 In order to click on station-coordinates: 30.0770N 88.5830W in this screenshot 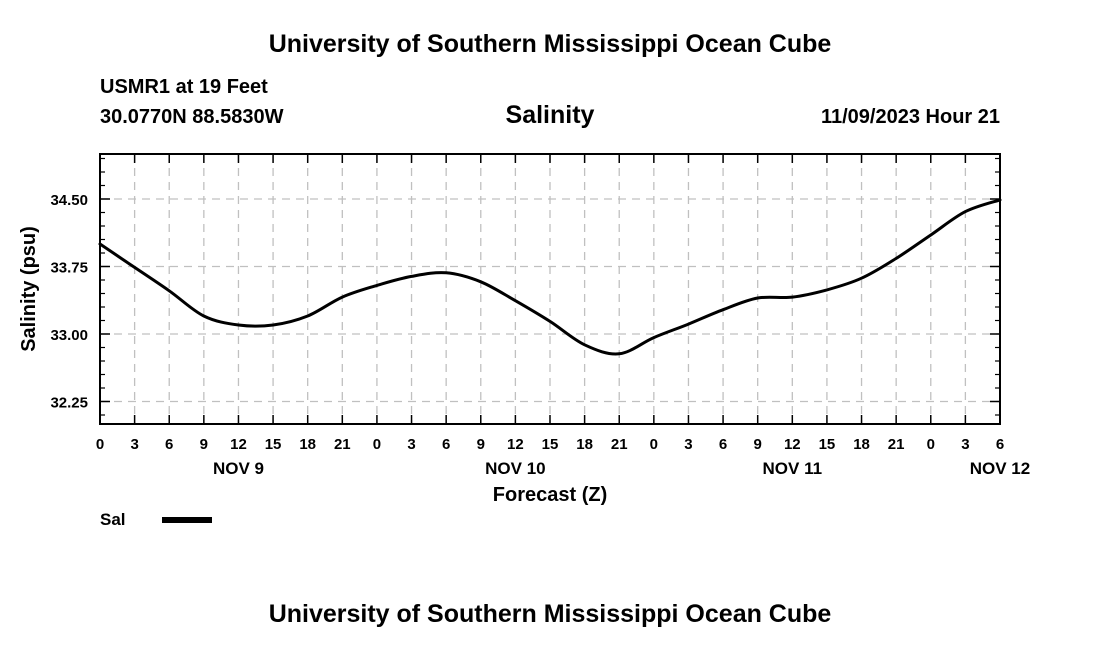, I will do `click(192, 117)`.